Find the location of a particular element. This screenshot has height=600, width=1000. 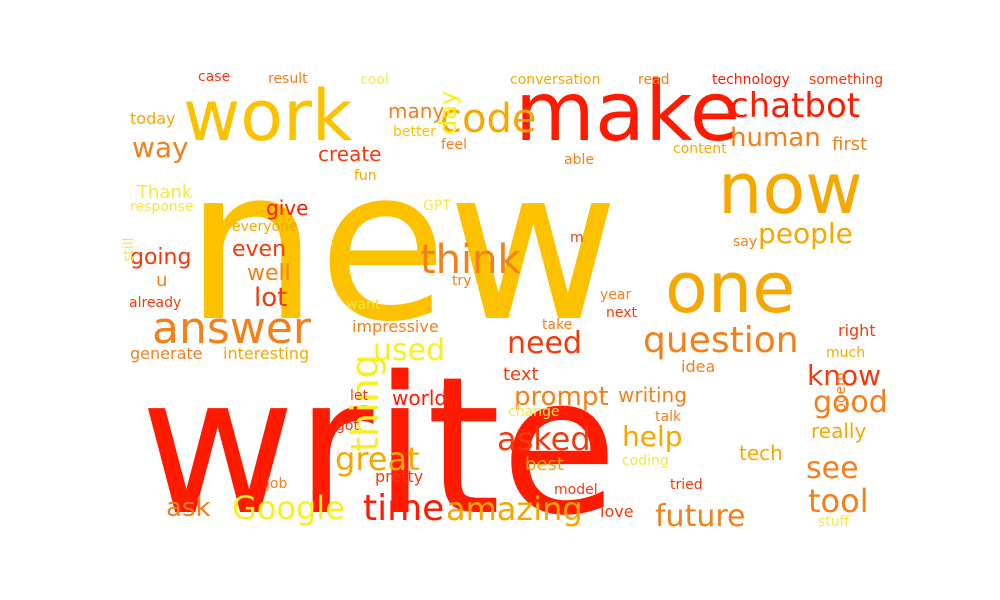

word-know: know is located at coordinates (844, 375).